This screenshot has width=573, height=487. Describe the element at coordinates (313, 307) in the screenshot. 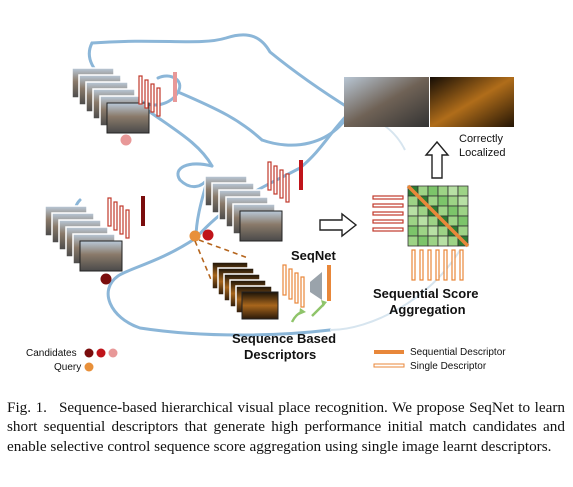

I see `curved-arrow-head-icon` at that location.